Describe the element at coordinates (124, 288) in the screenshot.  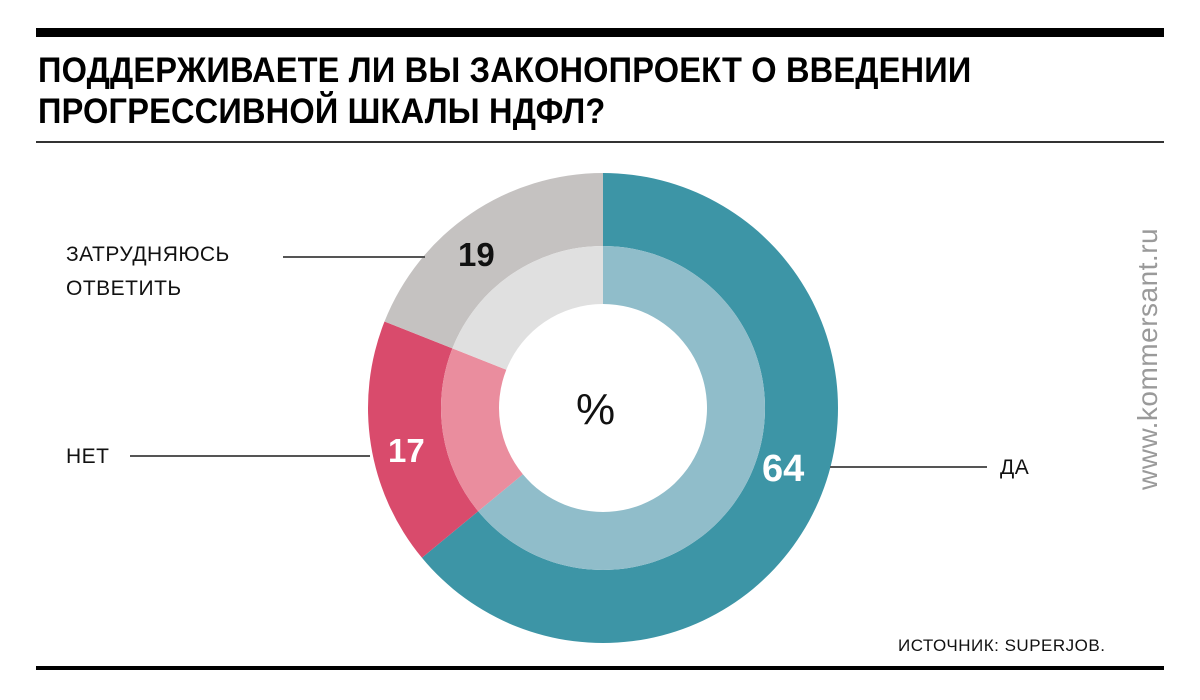
I see `label-hard-line-2: ОТВЕТИТЬ` at that location.